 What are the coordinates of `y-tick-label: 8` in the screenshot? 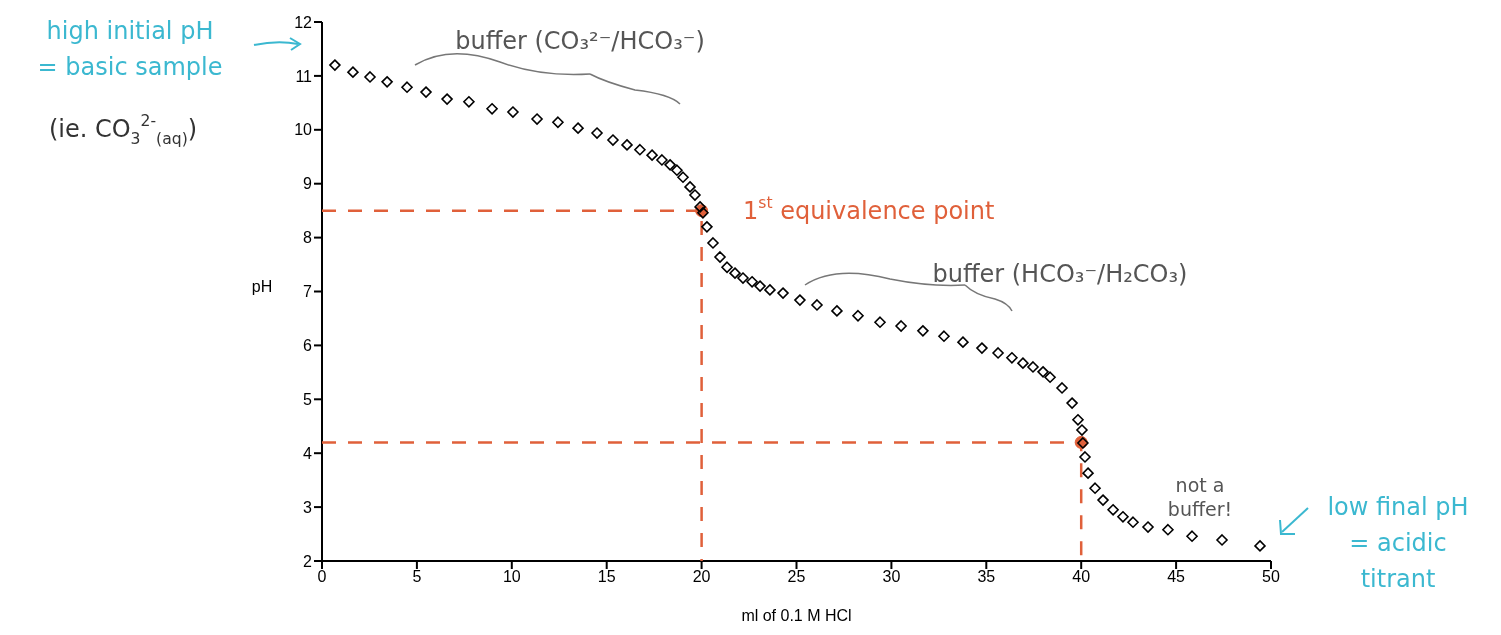 It's located at (308, 238).